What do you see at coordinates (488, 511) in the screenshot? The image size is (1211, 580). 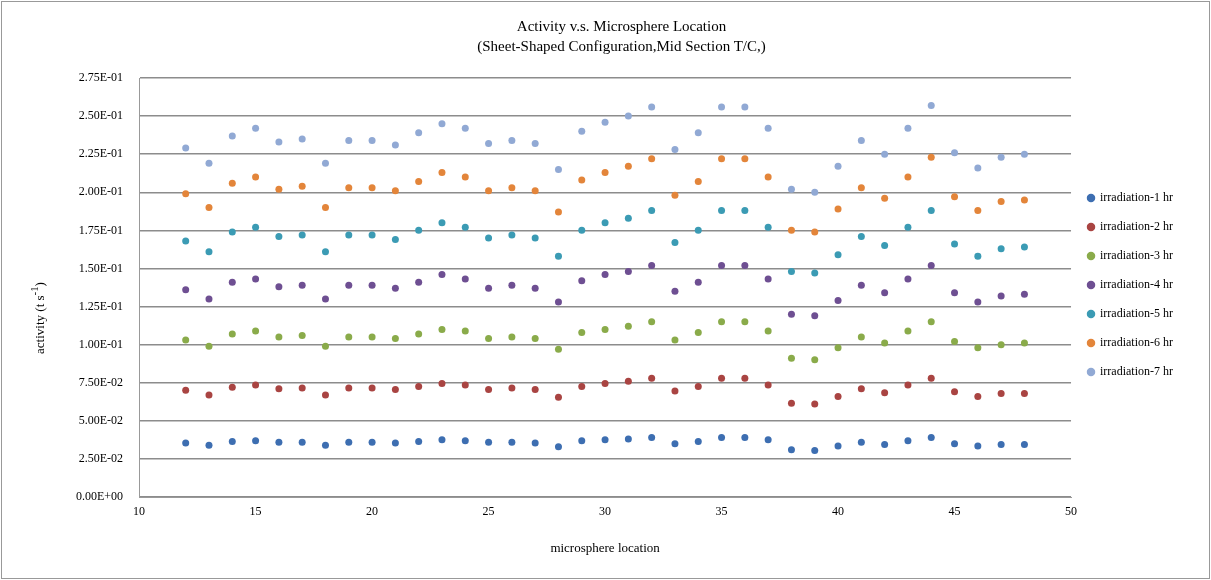 I see `x-tick-label: 25` at bounding box center [488, 511].